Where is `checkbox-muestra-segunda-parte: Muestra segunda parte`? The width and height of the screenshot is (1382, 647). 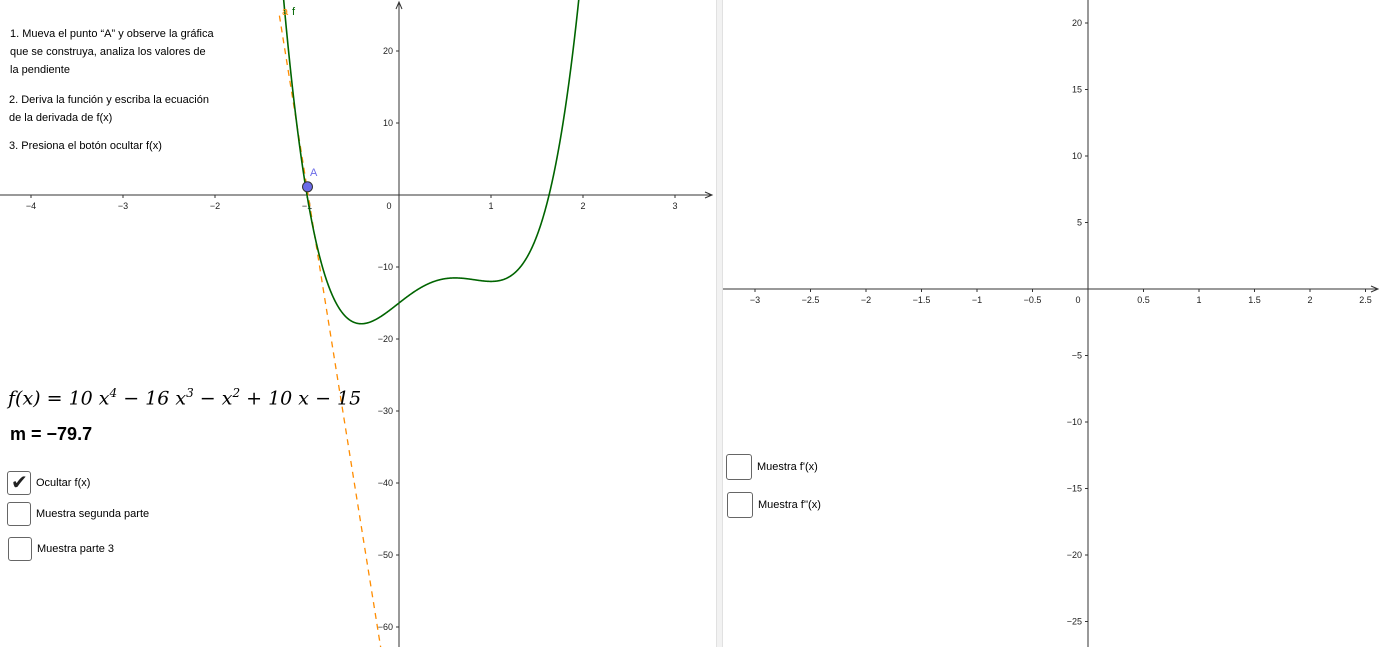 checkbox-muestra-segunda-parte: Muestra segunda parte is located at coordinates (78, 514).